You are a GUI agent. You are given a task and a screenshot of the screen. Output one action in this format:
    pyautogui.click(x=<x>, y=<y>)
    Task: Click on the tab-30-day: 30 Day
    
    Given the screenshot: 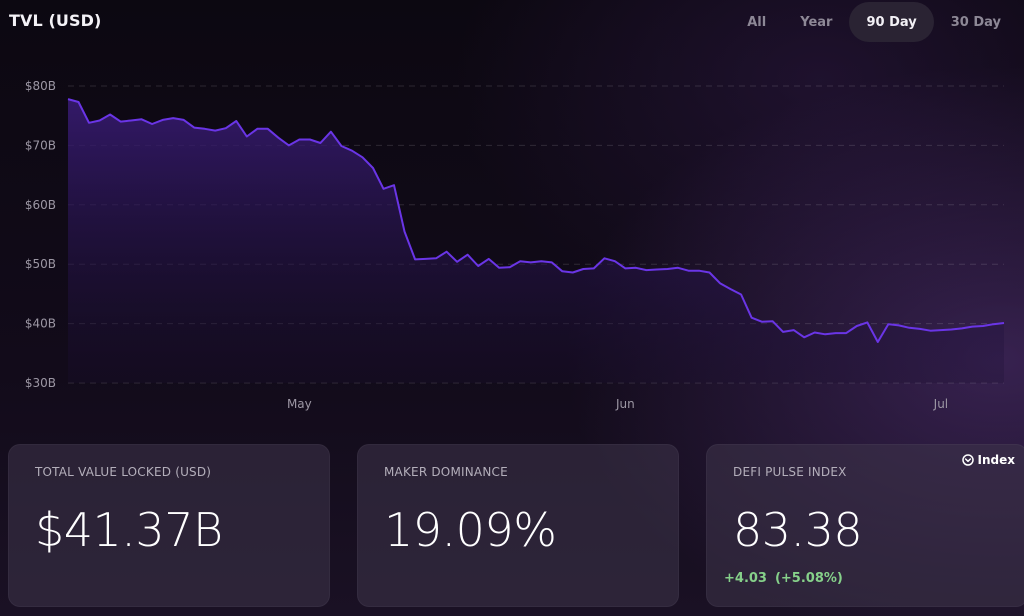 What is the action you would take?
    pyautogui.click(x=975, y=22)
    